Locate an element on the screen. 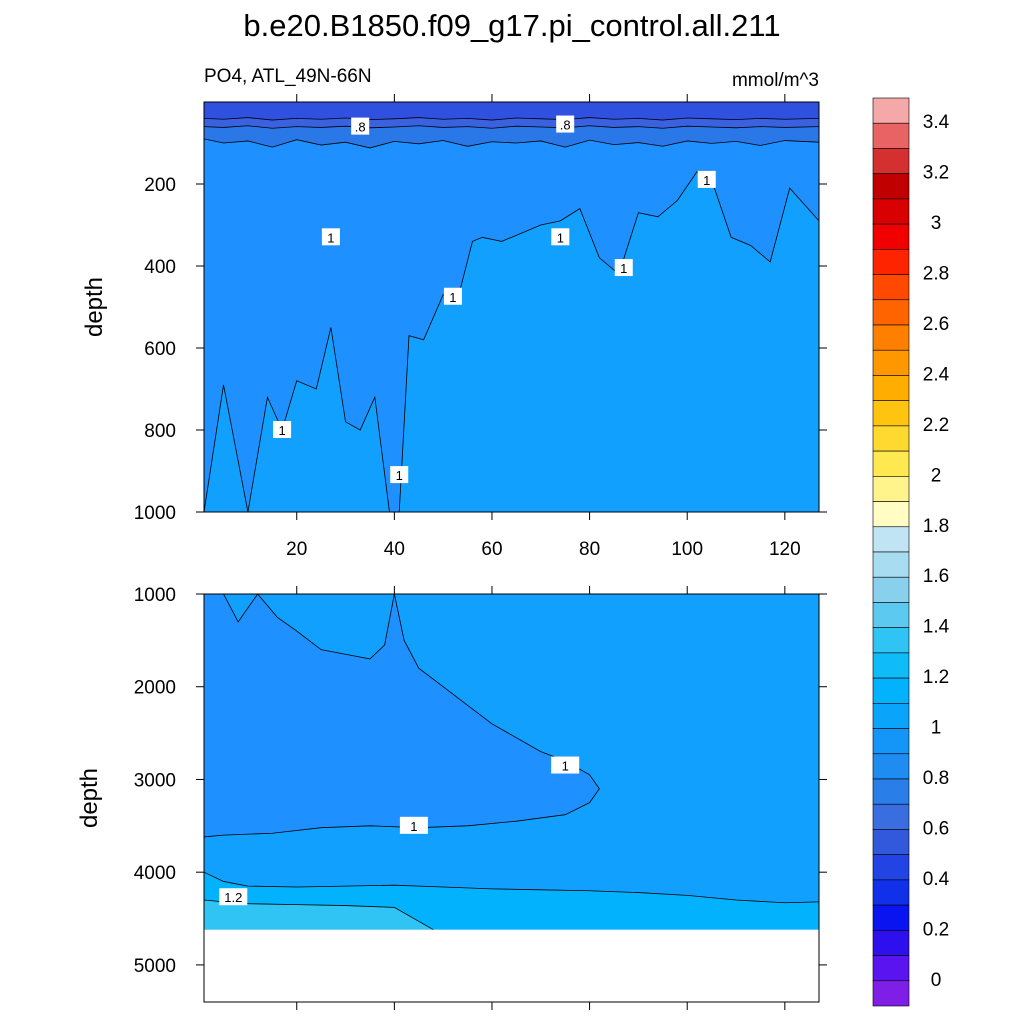 The height and width of the screenshot is (1024, 1024). lower-y-tick-label: 2000 is located at coordinates (155, 688).